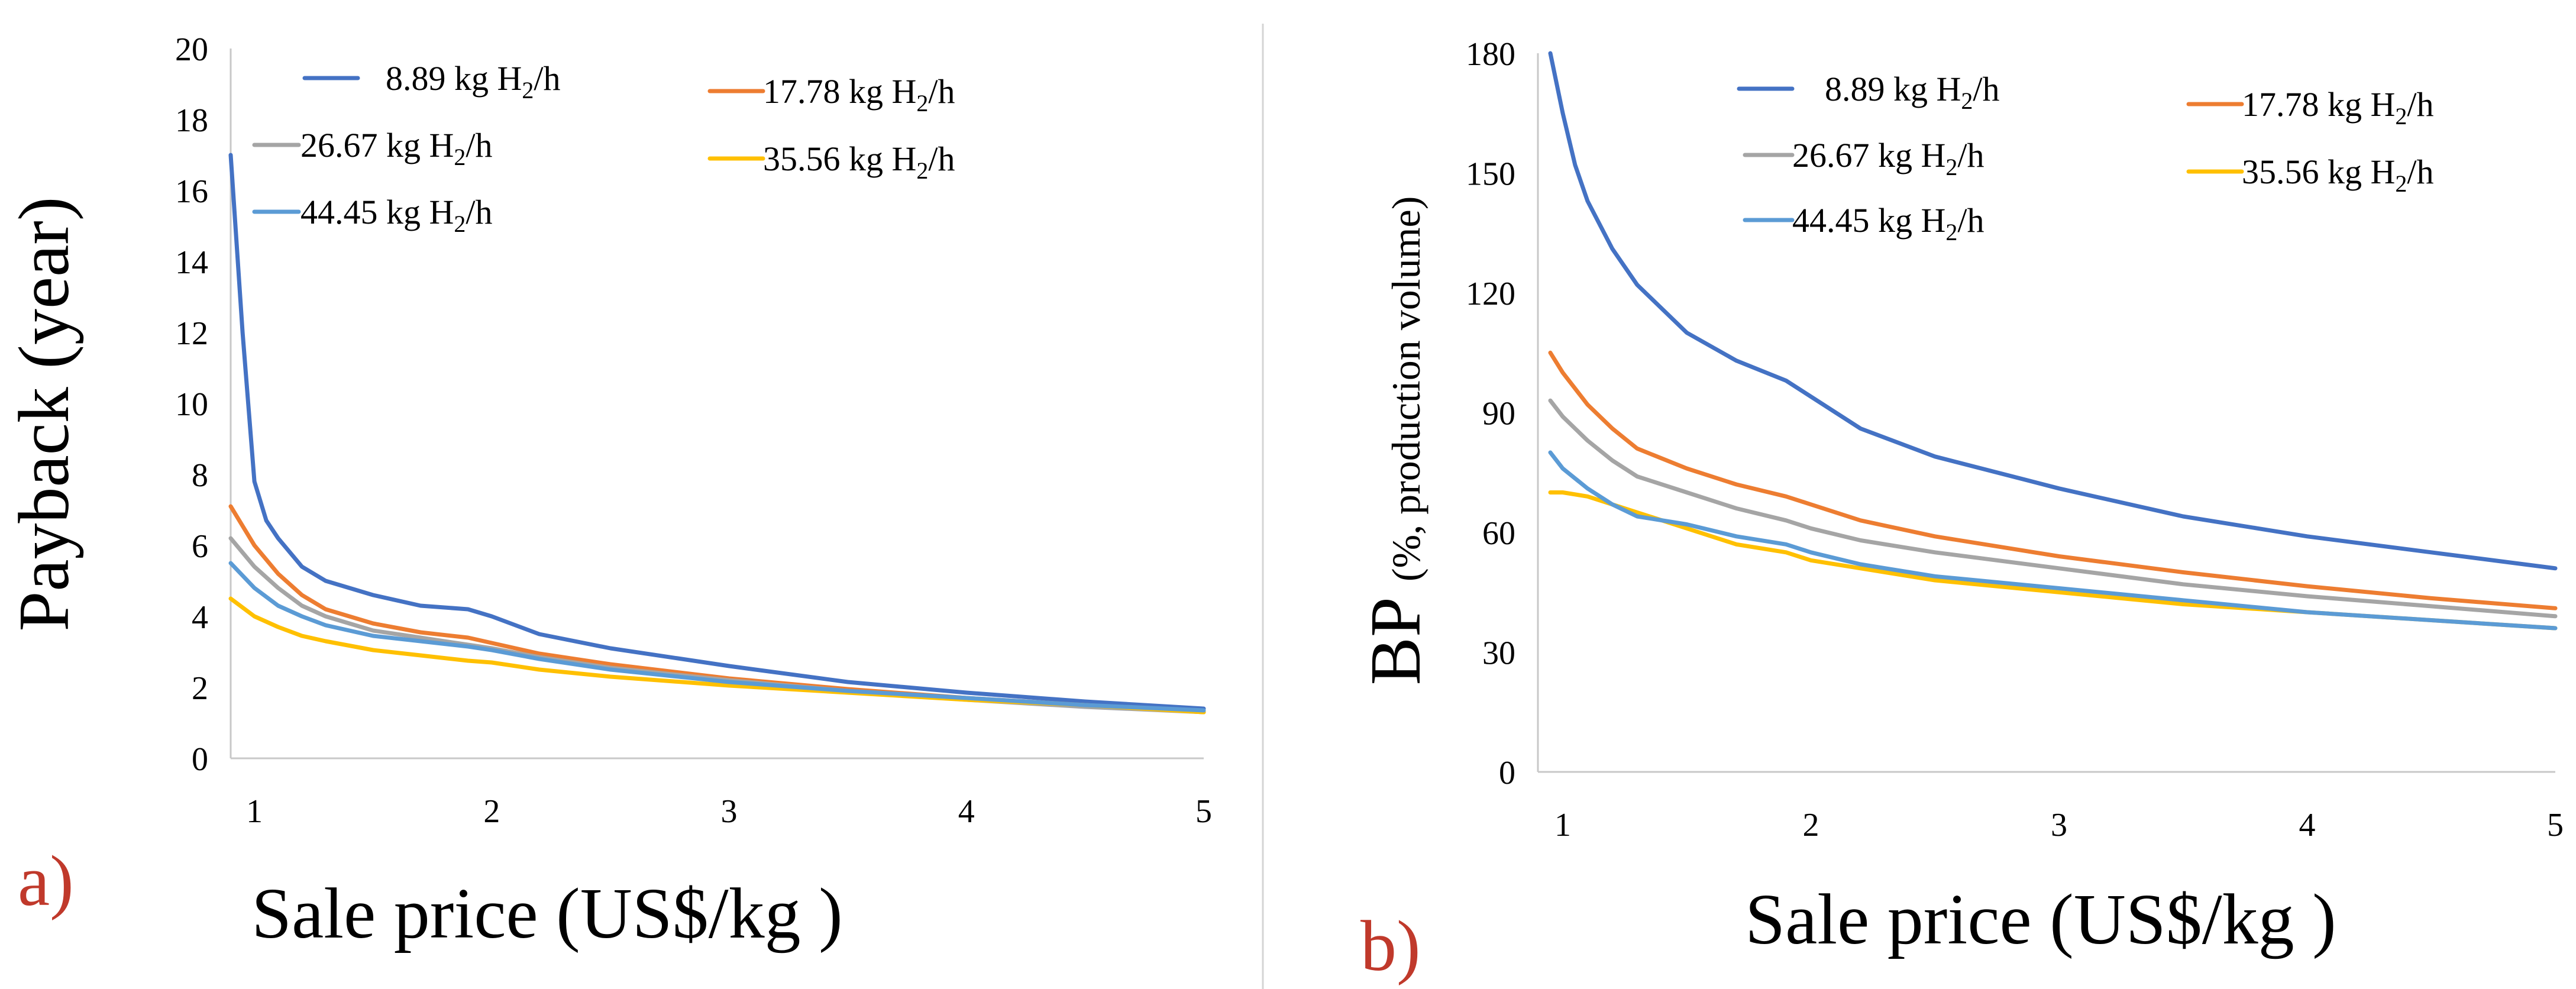  Describe the element at coordinates (473, 81) in the screenshot. I see `legend-a-label-1: 8.89 kg H2/h` at that location.